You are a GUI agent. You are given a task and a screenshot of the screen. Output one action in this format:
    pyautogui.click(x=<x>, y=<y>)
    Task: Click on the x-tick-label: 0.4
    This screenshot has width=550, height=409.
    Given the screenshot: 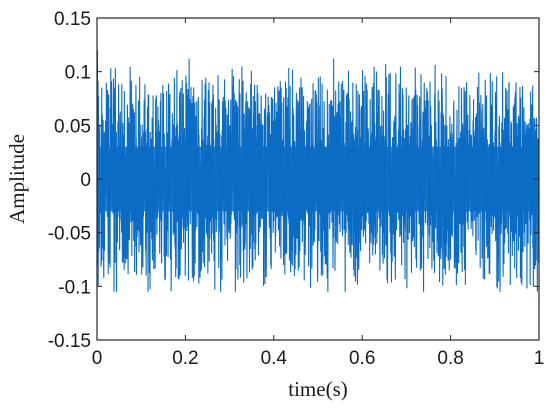 What is the action you would take?
    pyautogui.click(x=274, y=358)
    